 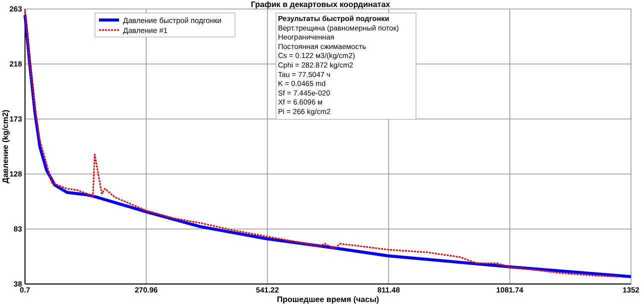 What do you see at coordinates (5, 146) in the screenshot?
I see `y-axis-title: Давление (kg/cm2)` at bounding box center [5, 146].